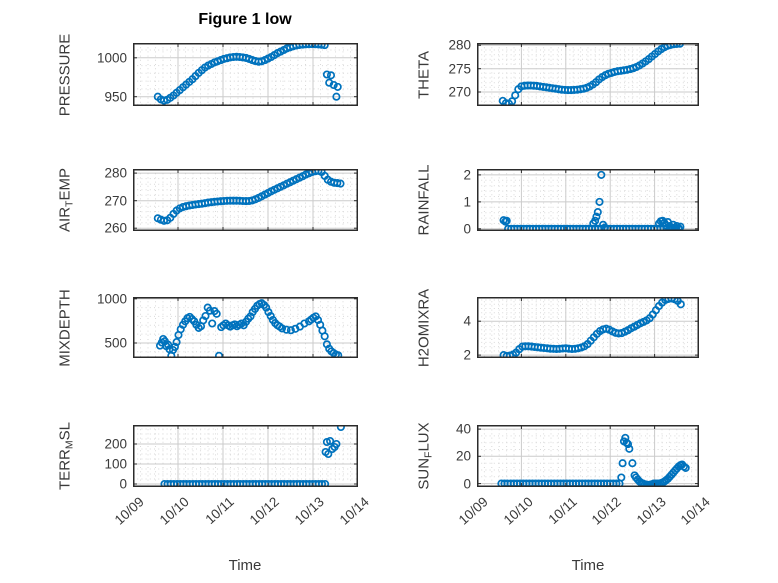 The image size is (778, 583). I want to click on x-axis-label-left: Time, so click(245, 565).